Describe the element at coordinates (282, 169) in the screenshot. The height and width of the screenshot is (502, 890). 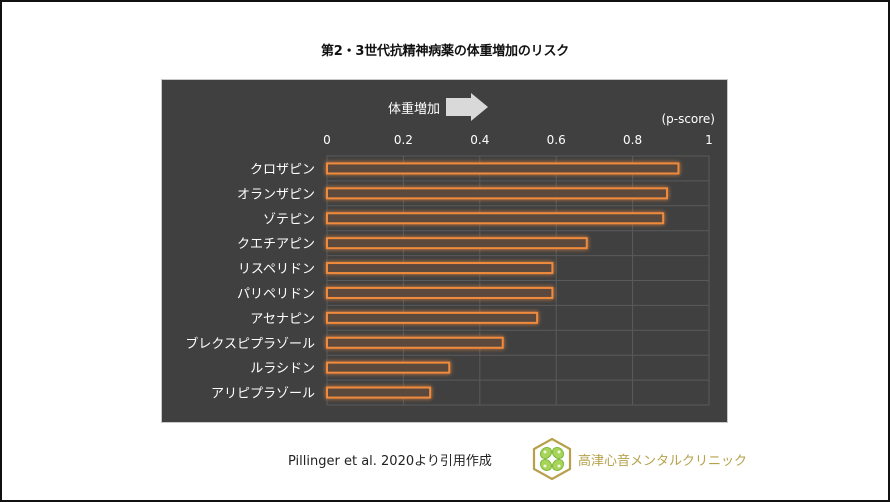
I see `category-label: クロザピン` at that location.